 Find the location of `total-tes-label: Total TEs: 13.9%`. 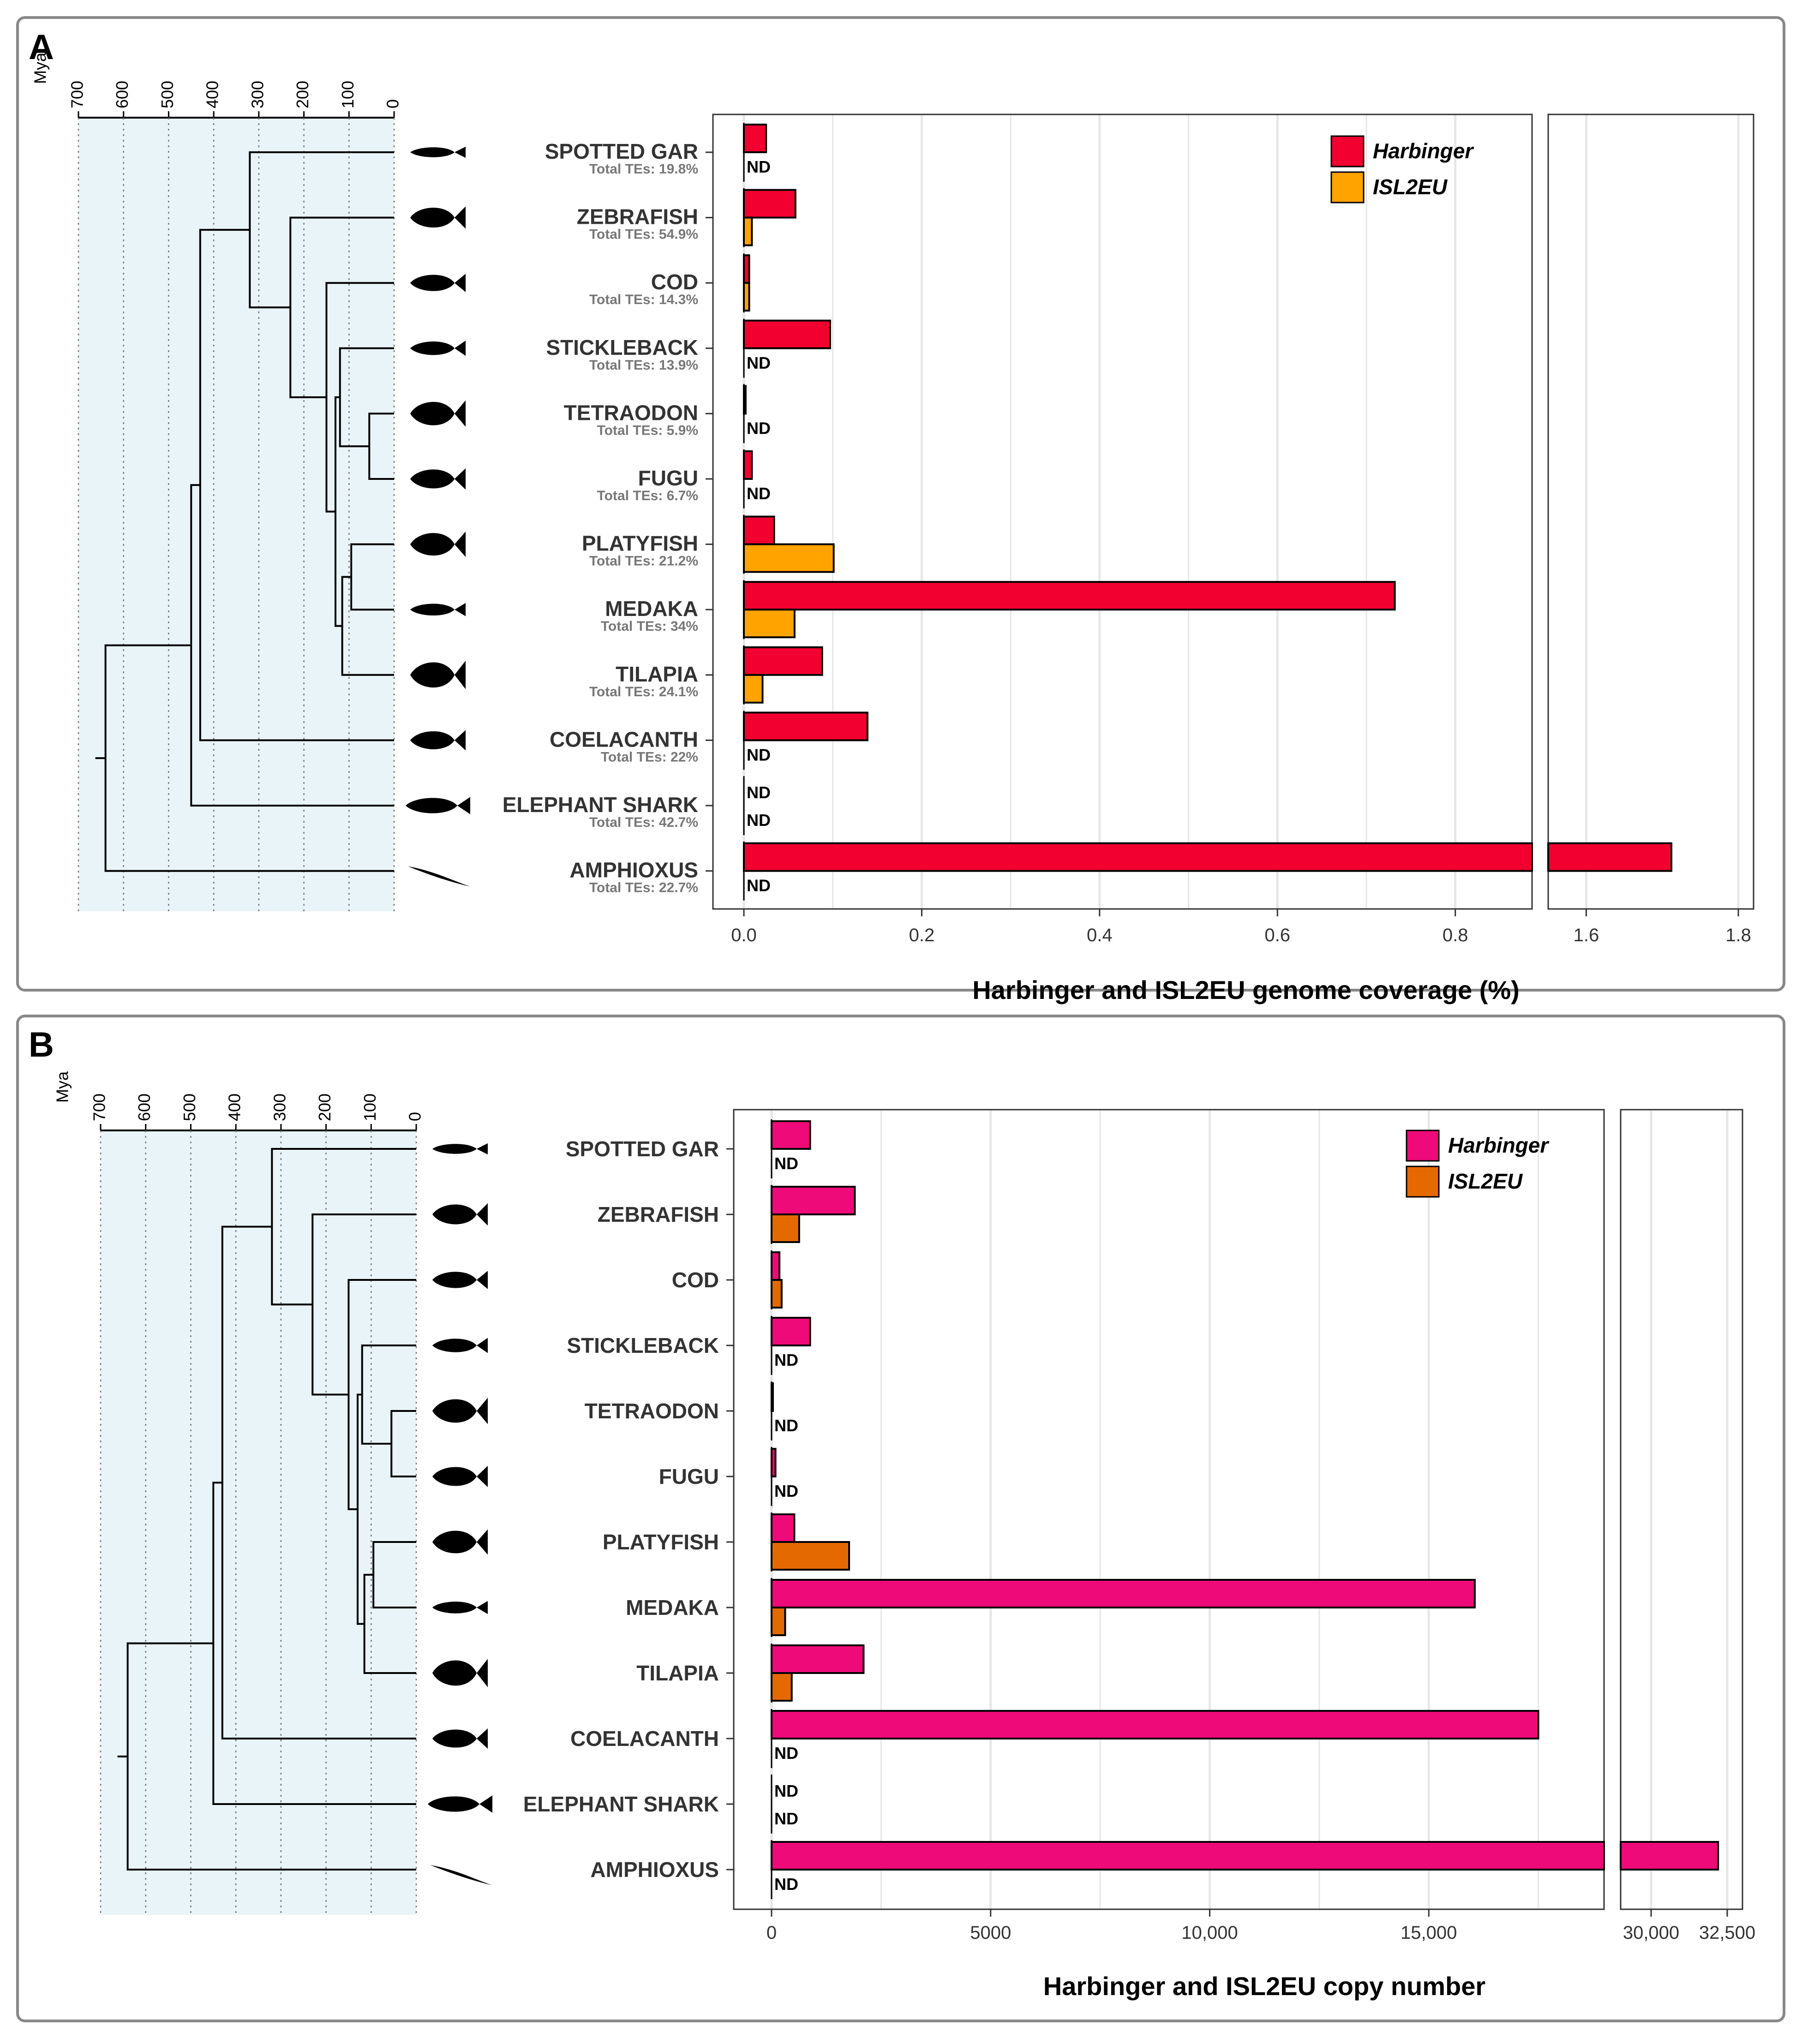

total-tes-label: Total TEs: 13.9% is located at coordinates (643, 366).